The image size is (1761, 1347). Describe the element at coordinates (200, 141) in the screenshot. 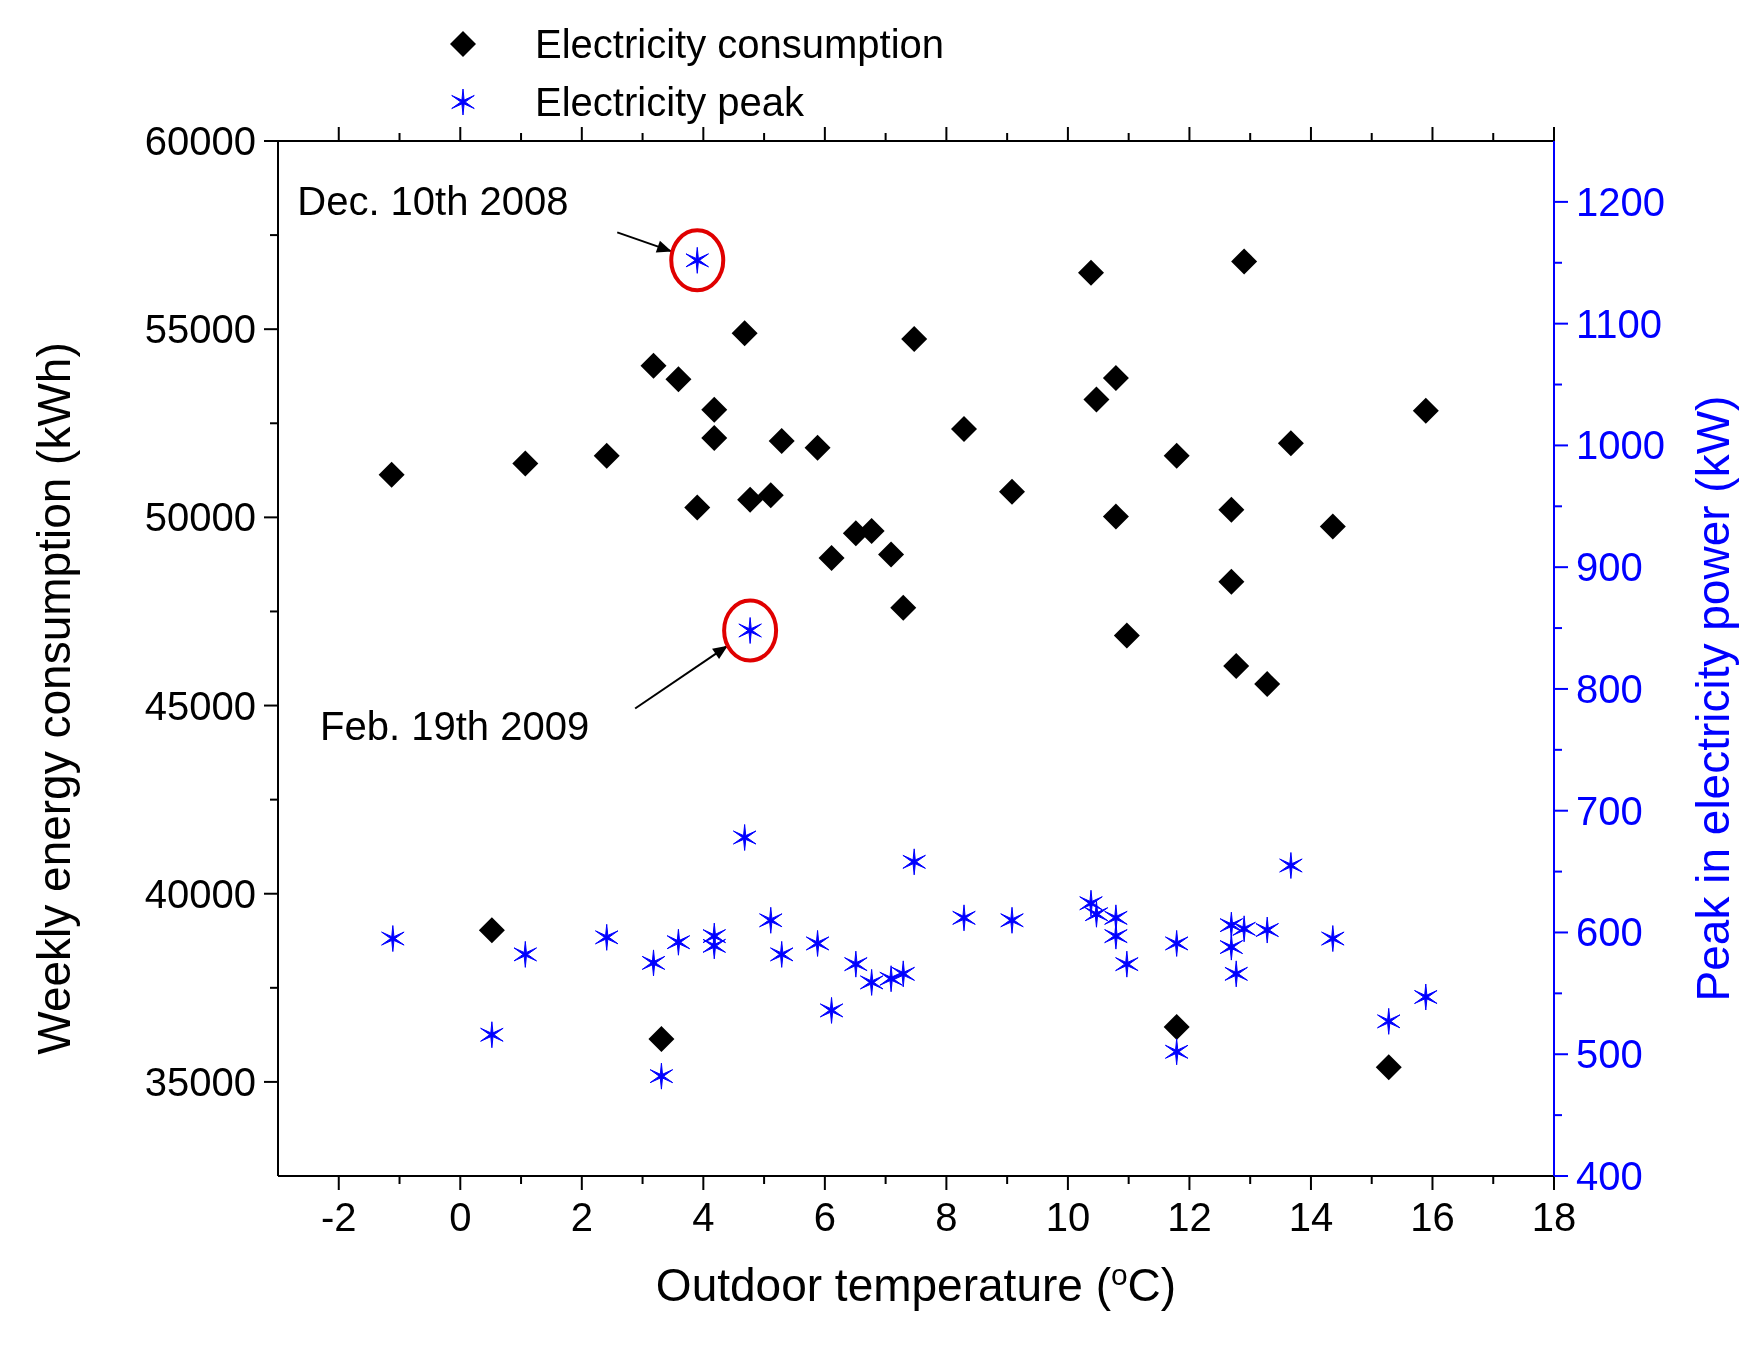

I see `y-tick-label: 60000` at that location.